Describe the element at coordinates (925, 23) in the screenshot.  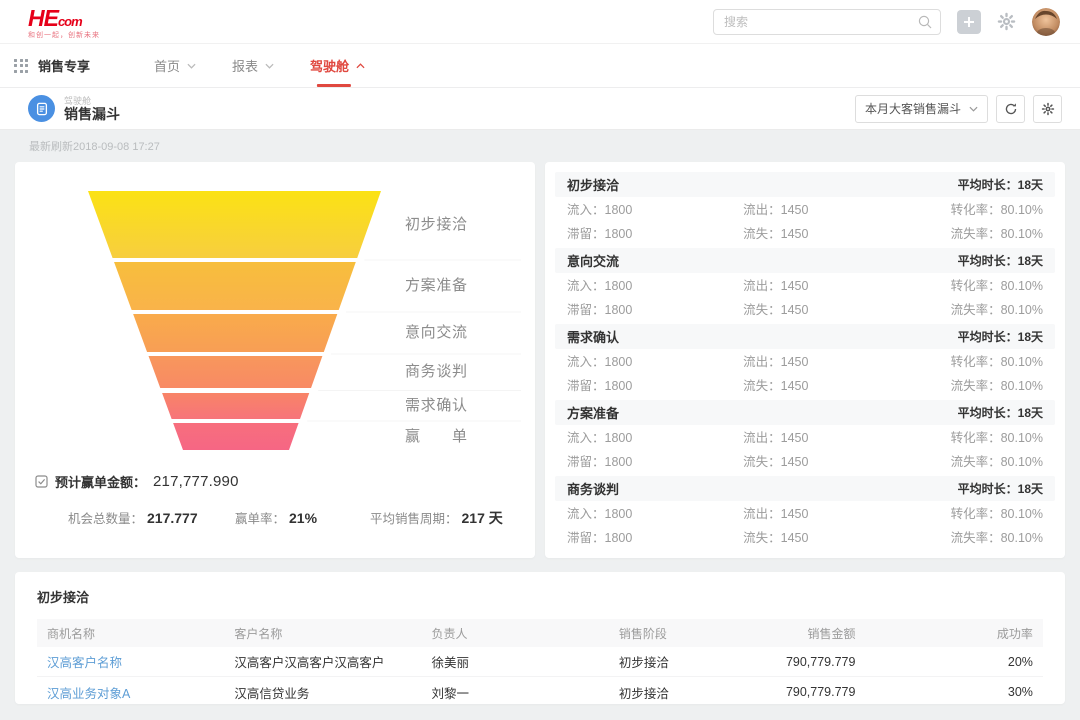
I see `search-icon` at that location.